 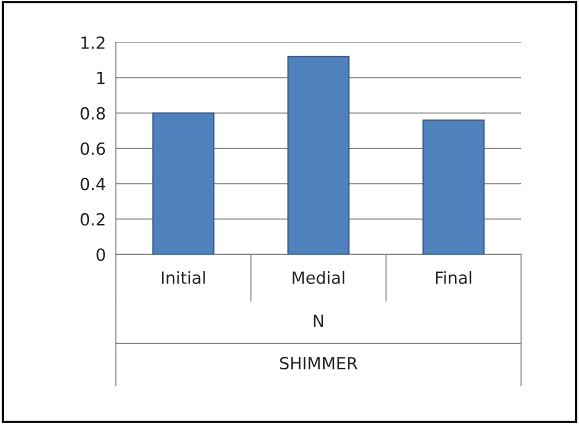 What do you see at coordinates (319, 363) in the screenshot?
I see `text: SHIMMER` at bounding box center [319, 363].